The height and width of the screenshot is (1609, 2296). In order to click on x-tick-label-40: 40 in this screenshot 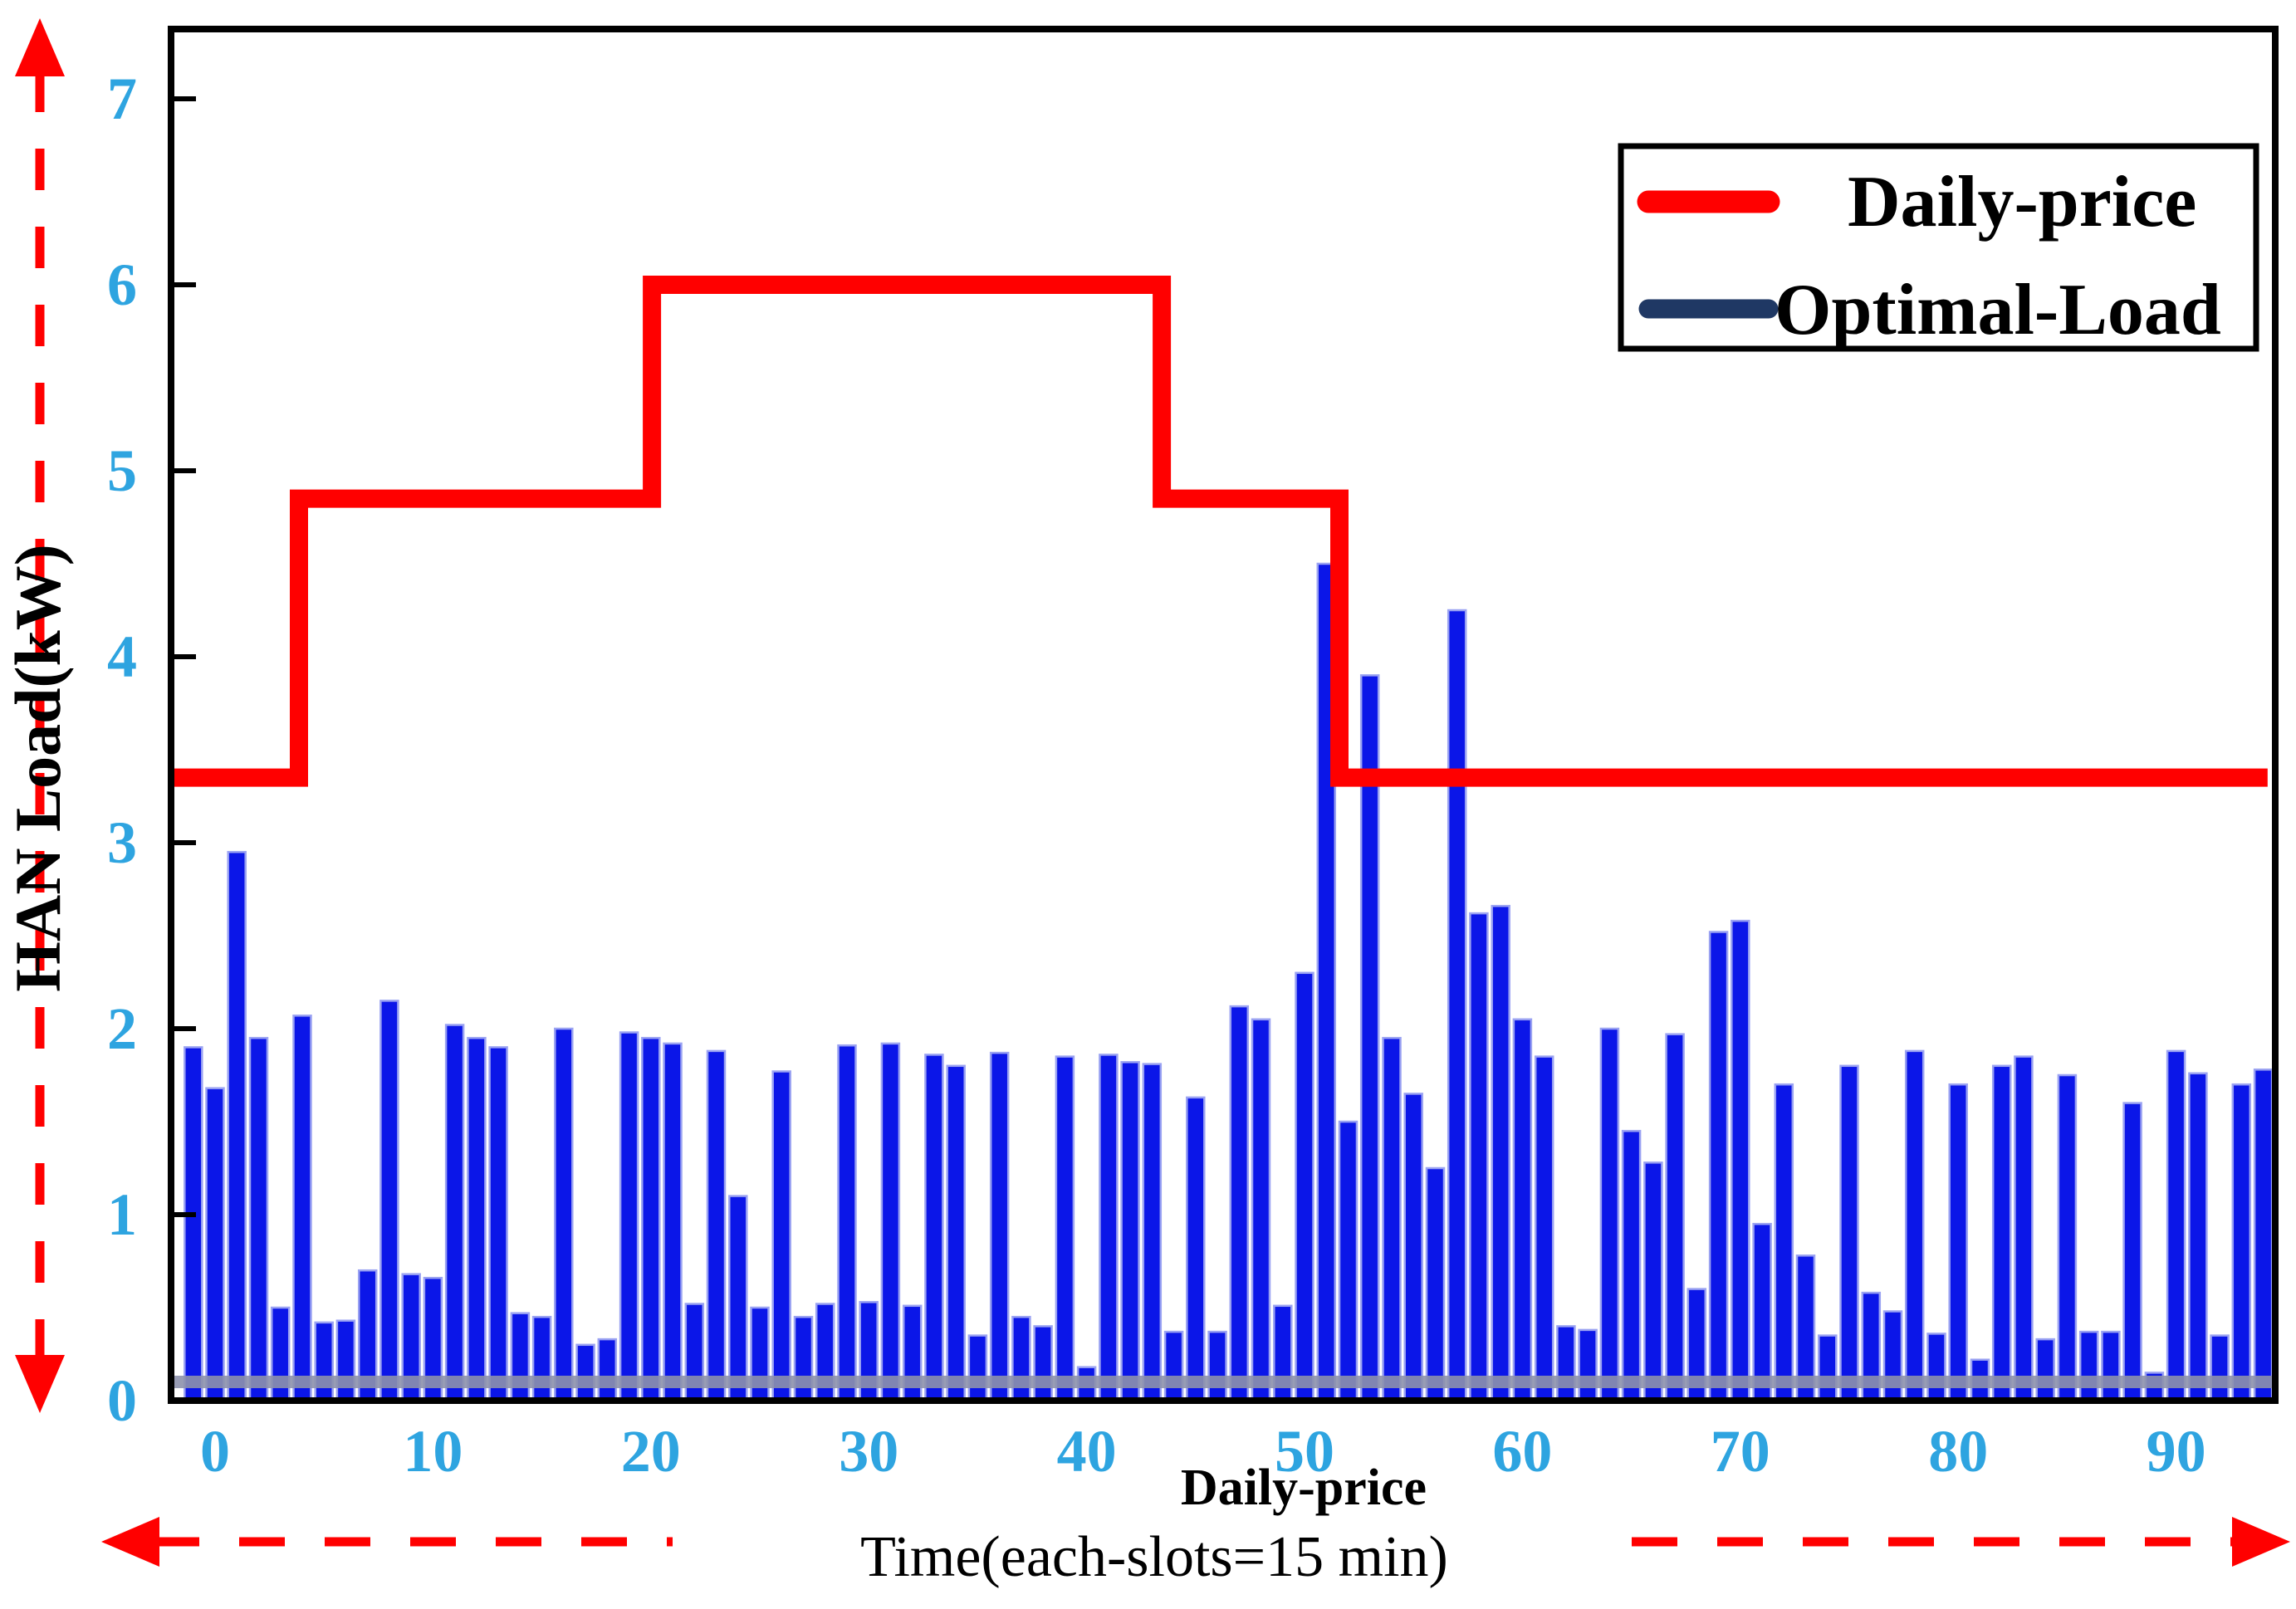, I will do `click(1087, 1451)`.